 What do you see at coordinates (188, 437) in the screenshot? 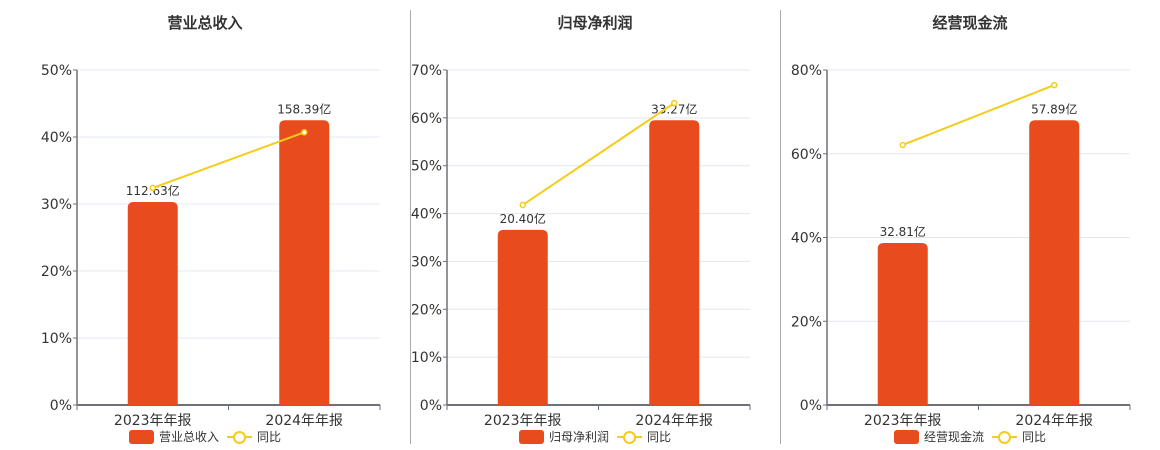
I see `legend-label: 营业总收入` at bounding box center [188, 437].